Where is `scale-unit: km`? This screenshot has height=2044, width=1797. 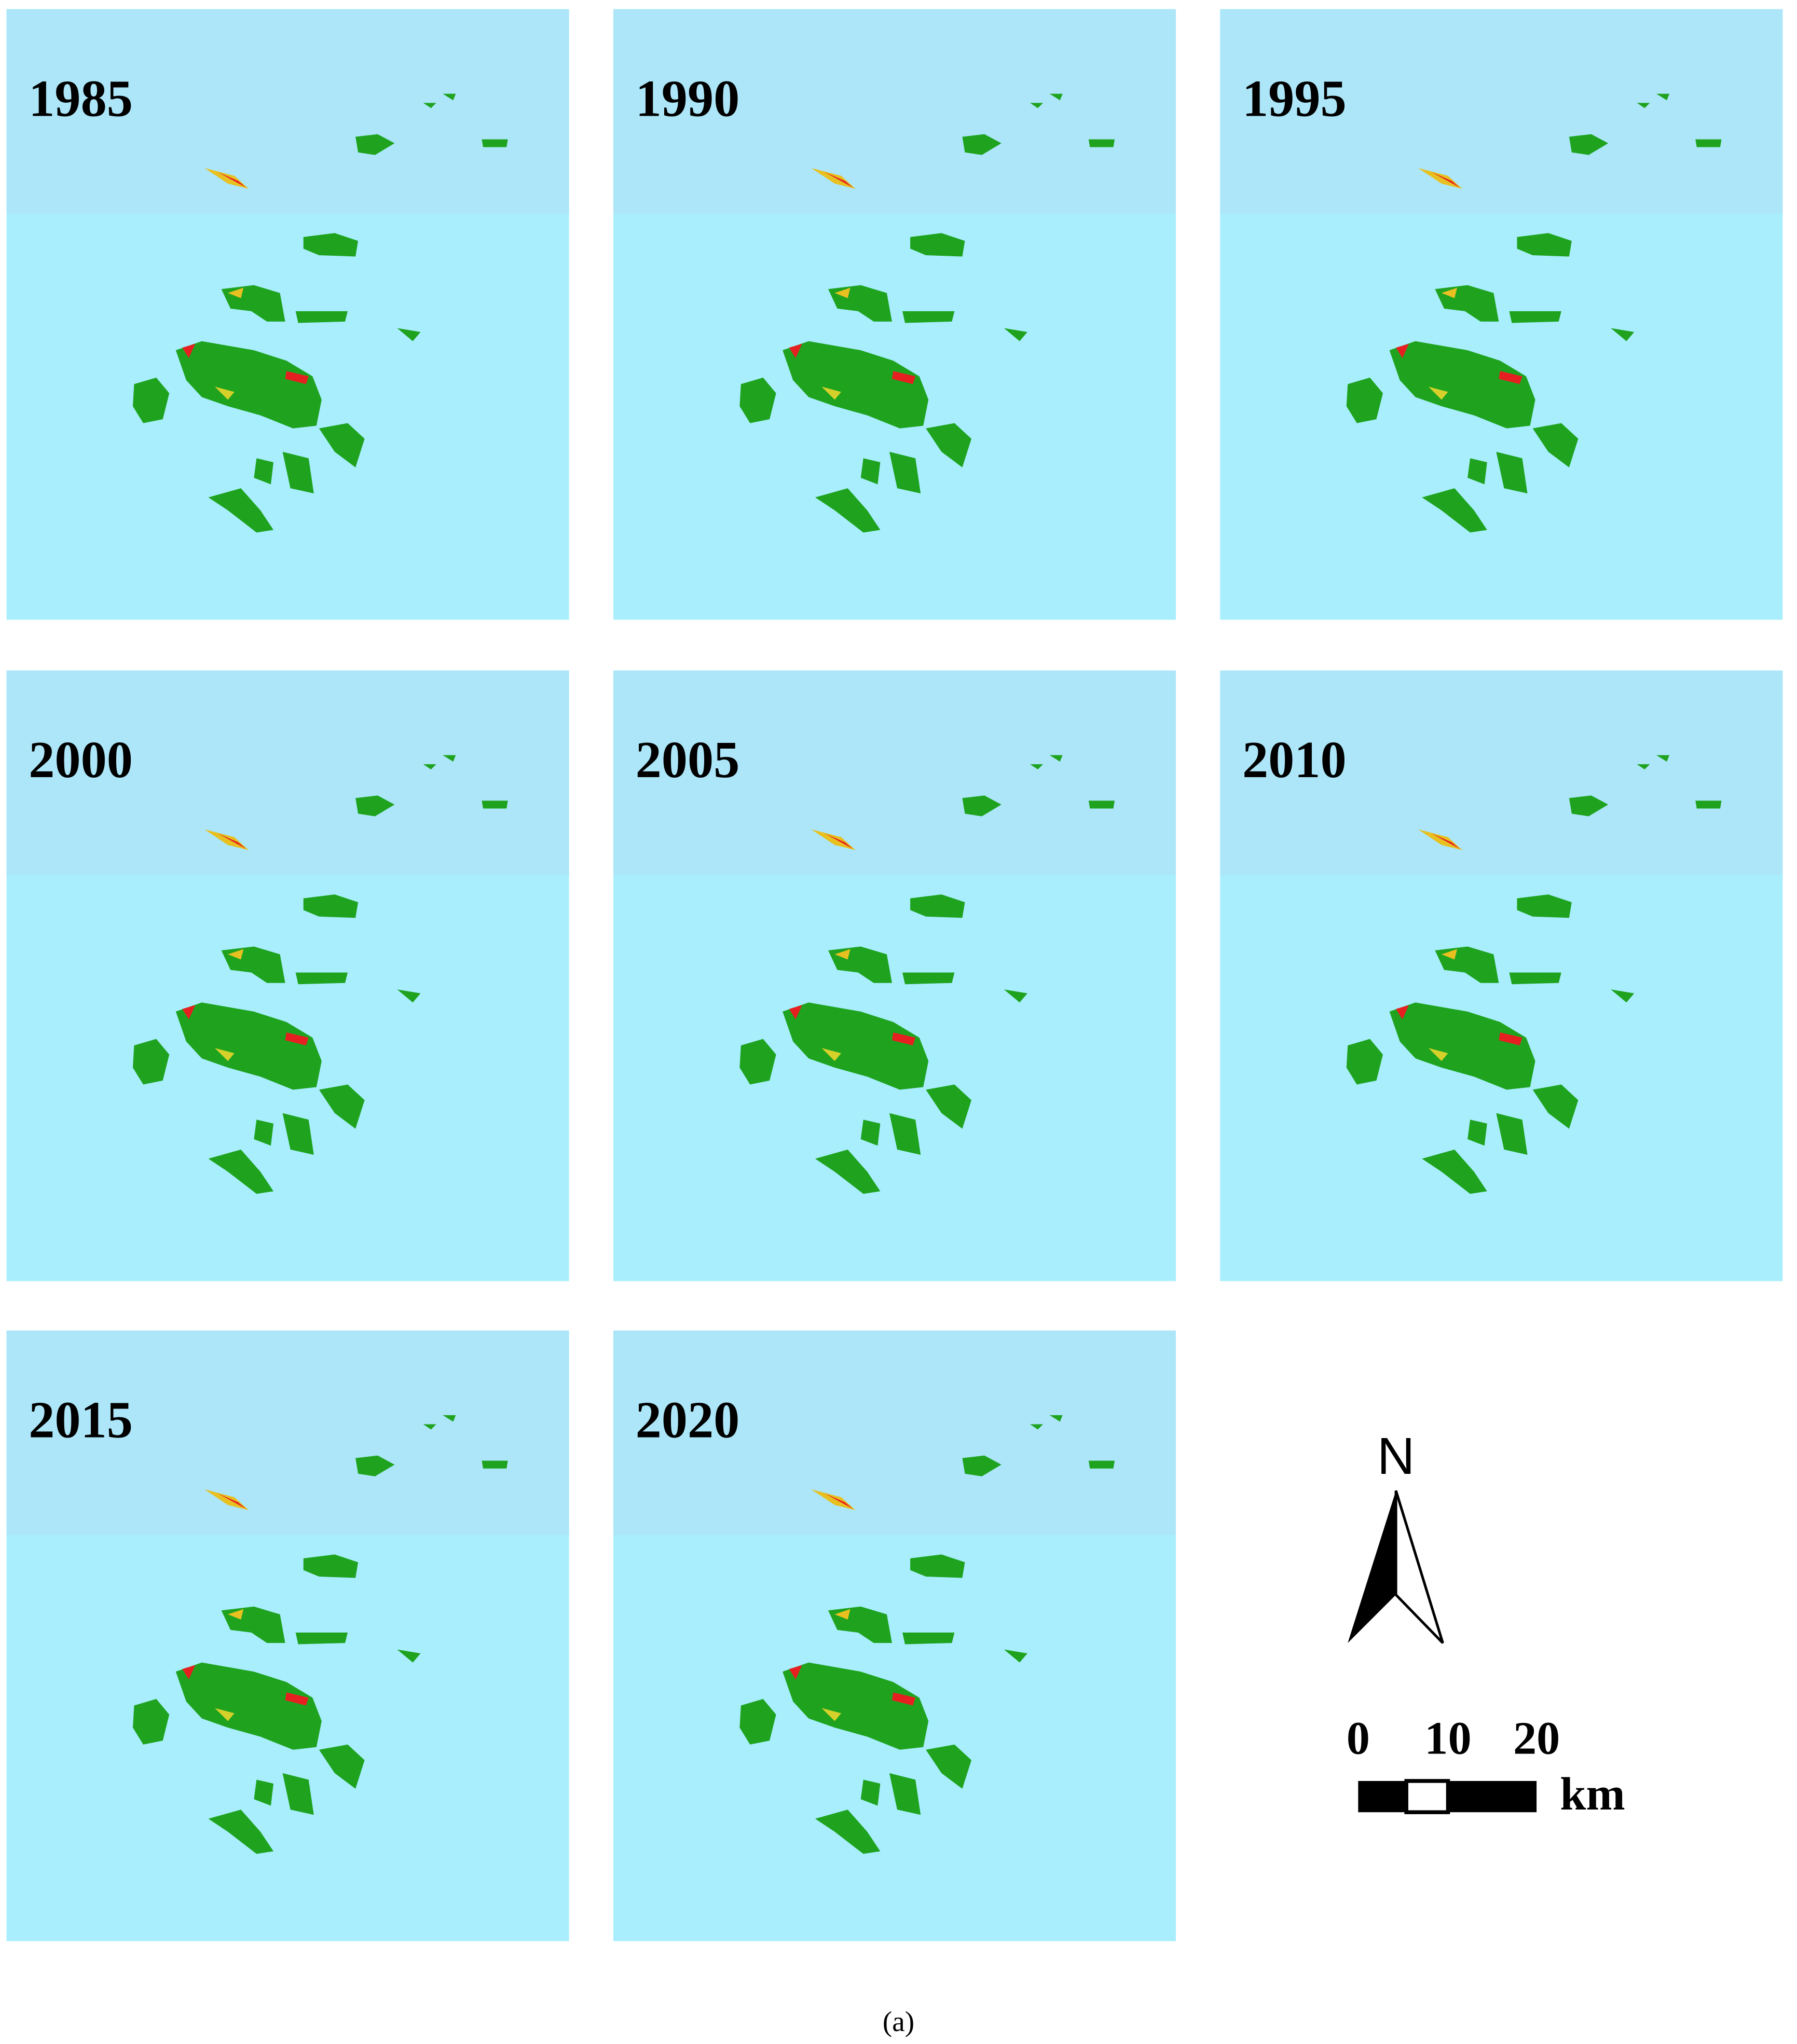
scale-unit: km is located at coordinates (1592, 1794).